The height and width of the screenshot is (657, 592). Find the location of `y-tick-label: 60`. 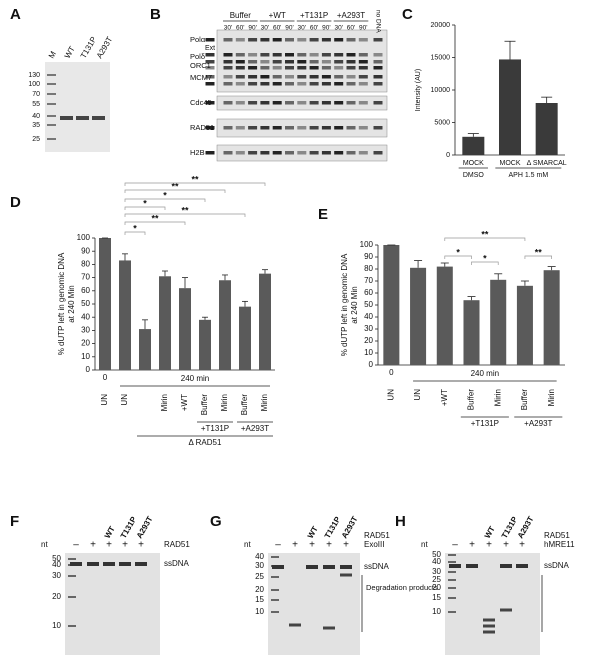

y-tick-label: 60 is located at coordinates (368, 292).